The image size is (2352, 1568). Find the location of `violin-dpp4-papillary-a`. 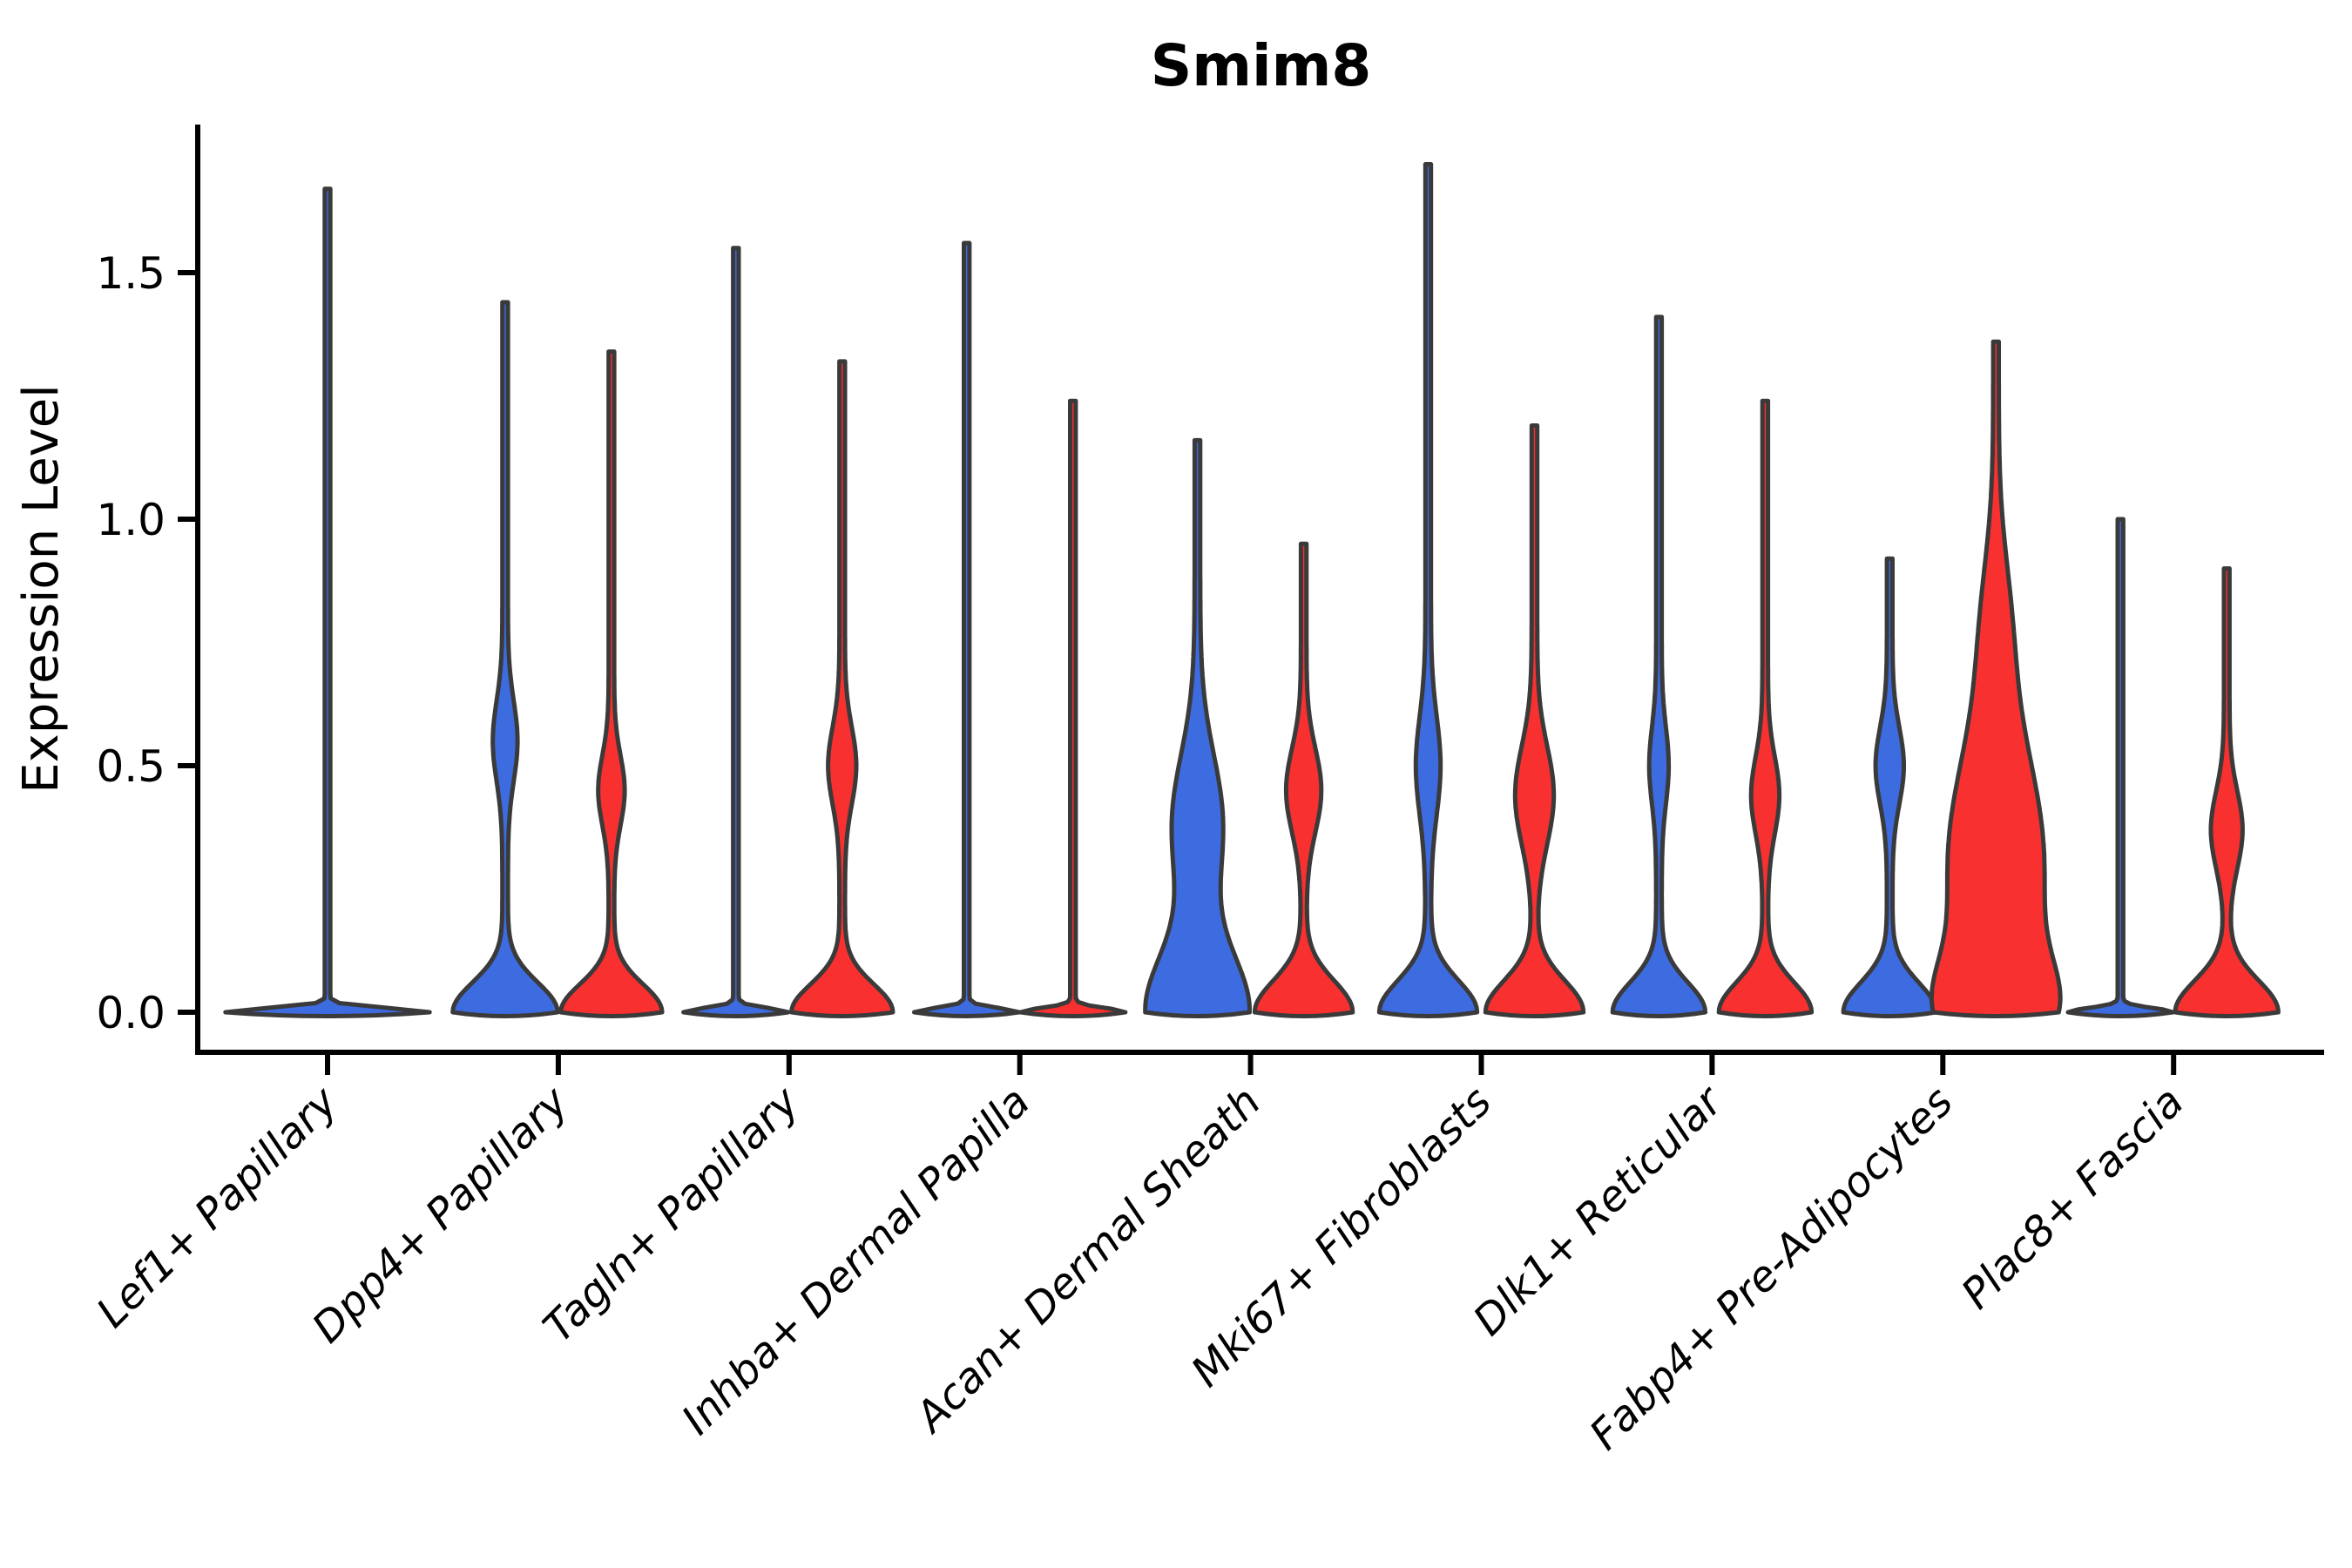

violin-dpp4-papillary-a is located at coordinates (505, 659).